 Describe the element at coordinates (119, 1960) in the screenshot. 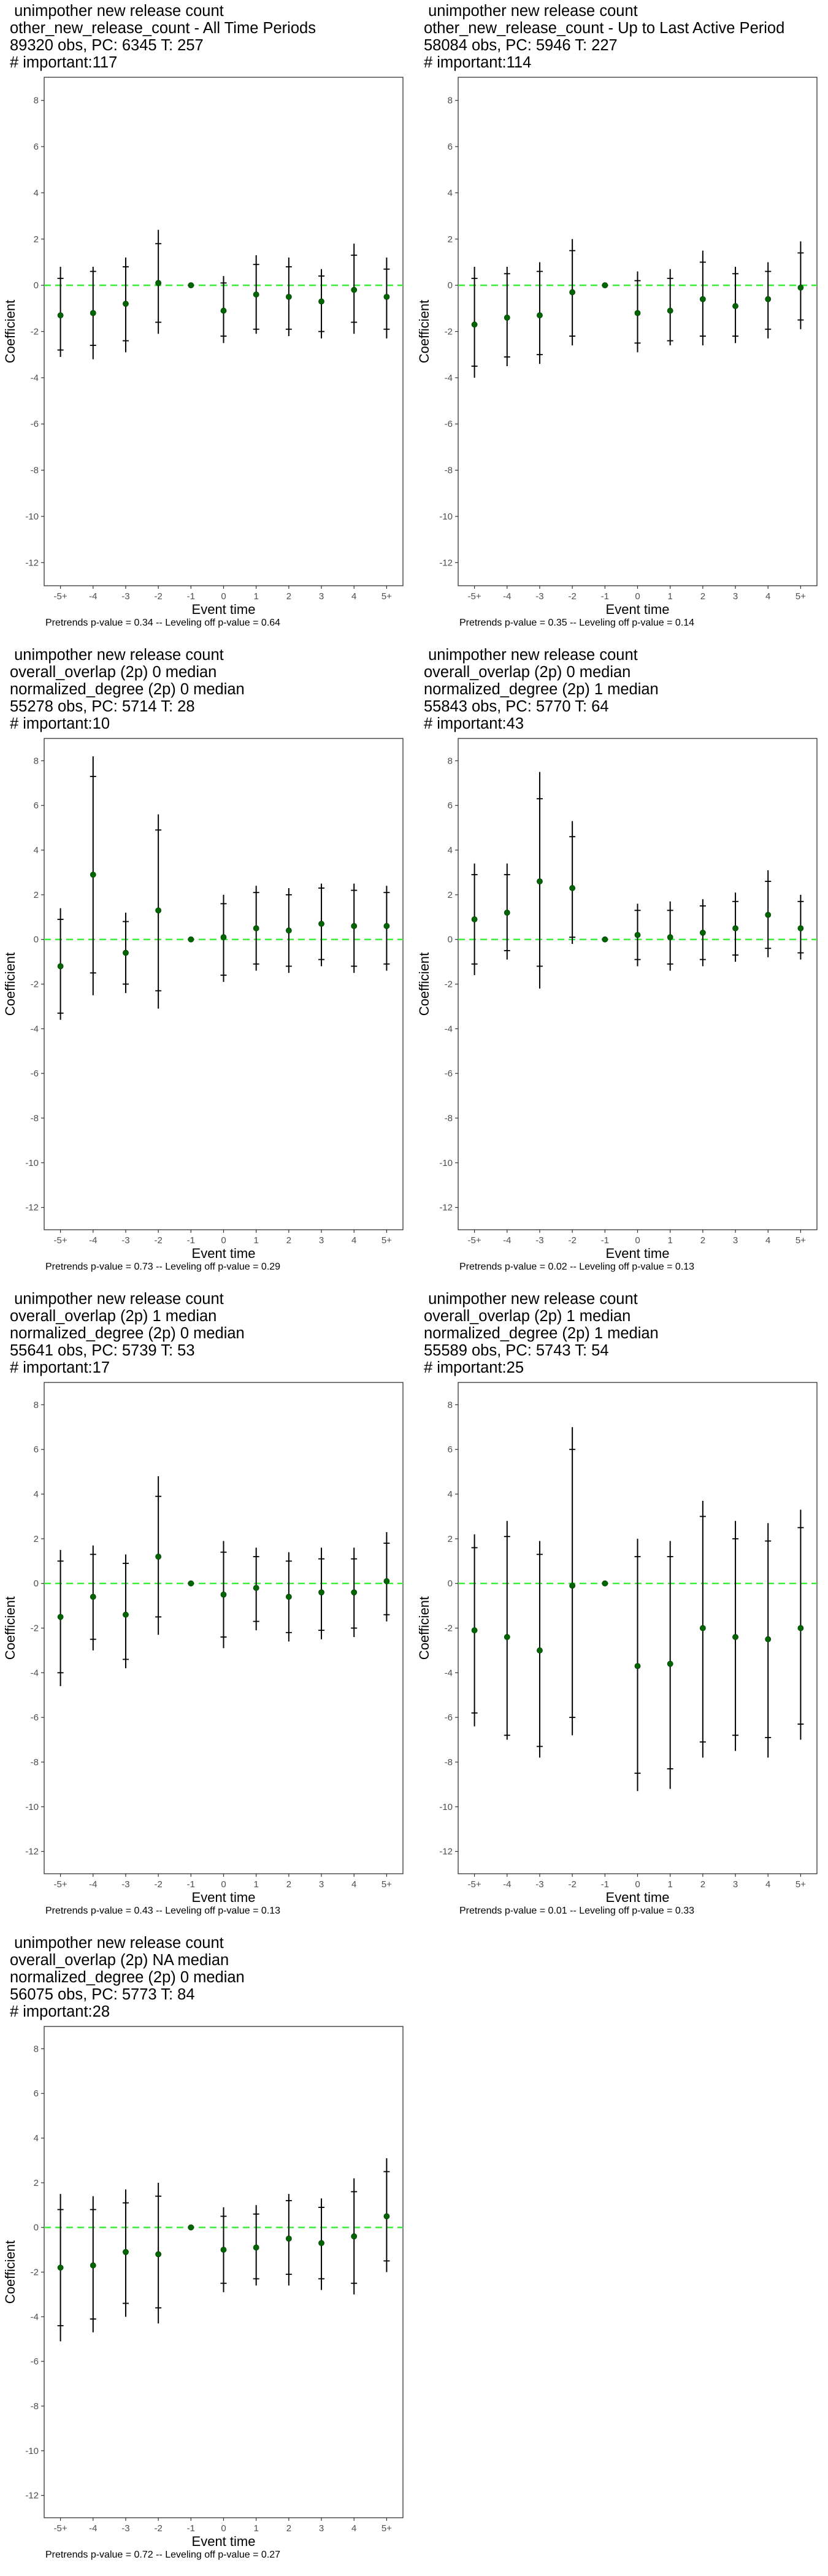

I see `chart-title-line: overall_overlap (2p) NA median` at that location.